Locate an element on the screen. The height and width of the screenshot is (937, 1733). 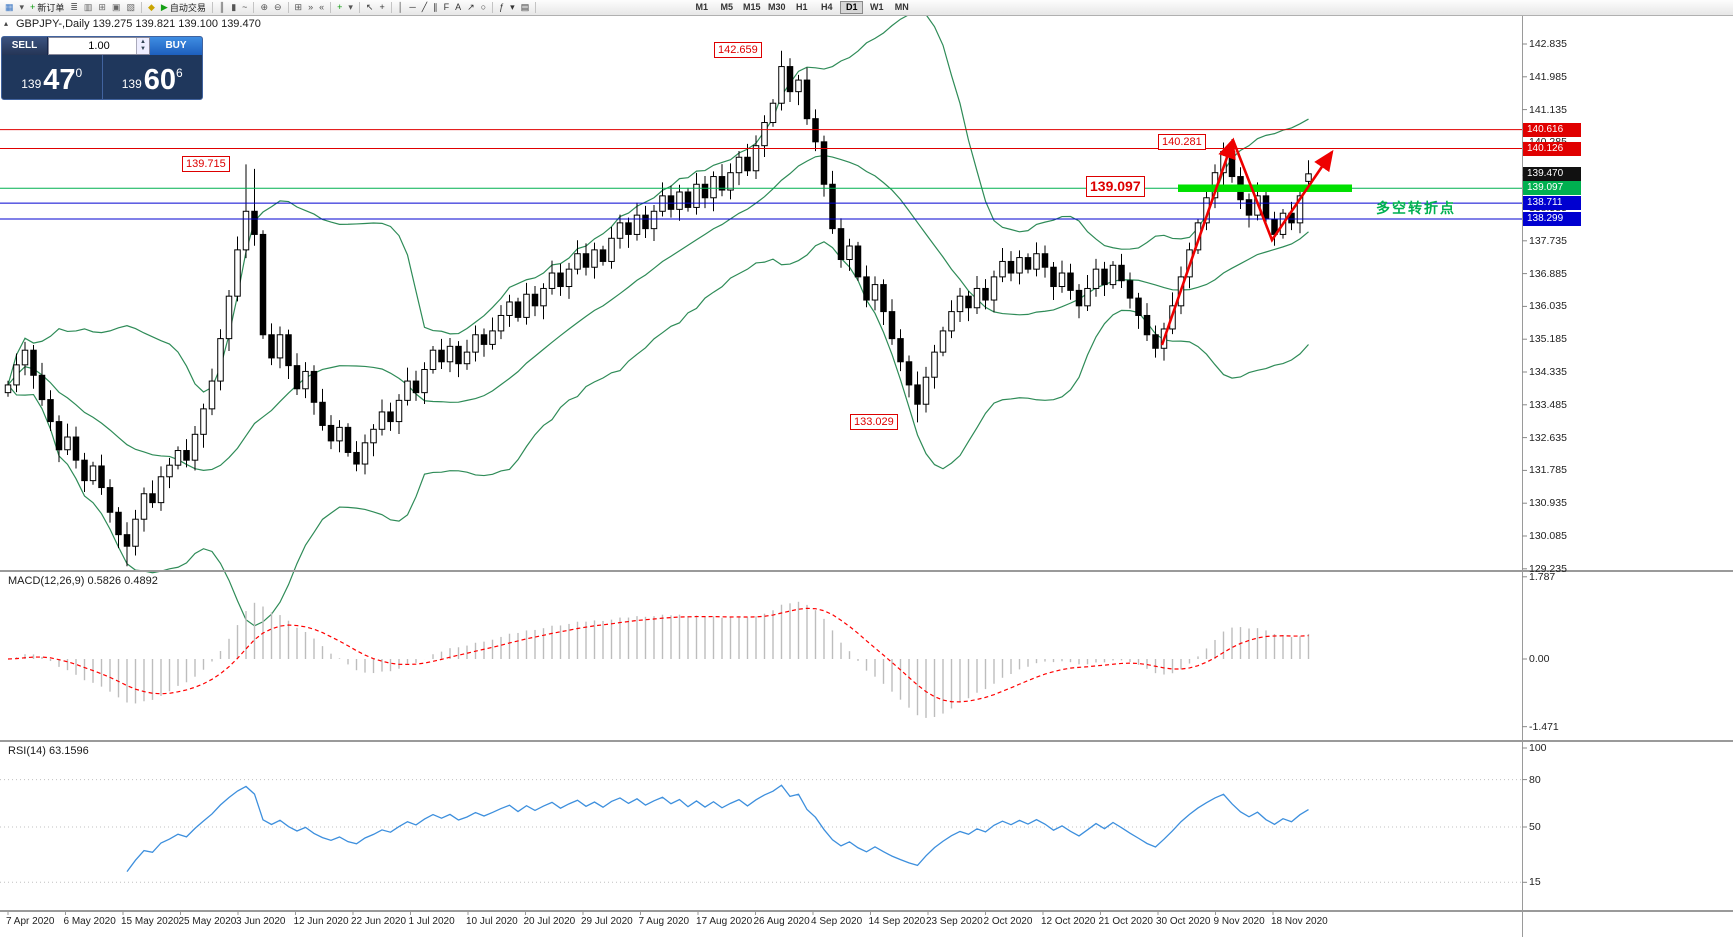
zoom-out-button: ⊖ is located at coordinates (278, 8).